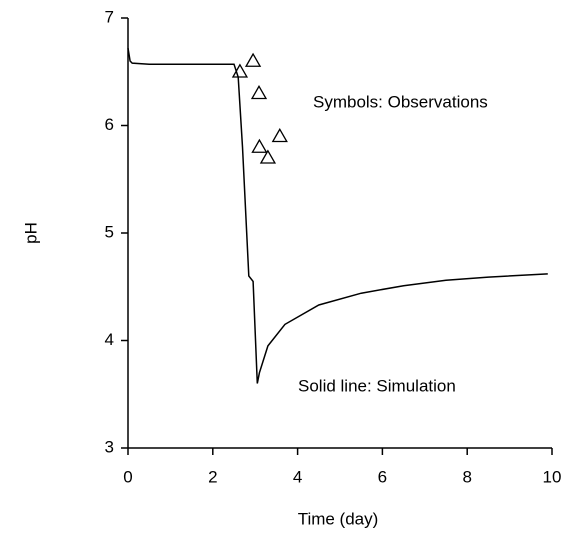 This screenshot has height=538, width=578. Describe the element at coordinates (109, 231) in the screenshot. I see `y-tick-label: 5` at that location.